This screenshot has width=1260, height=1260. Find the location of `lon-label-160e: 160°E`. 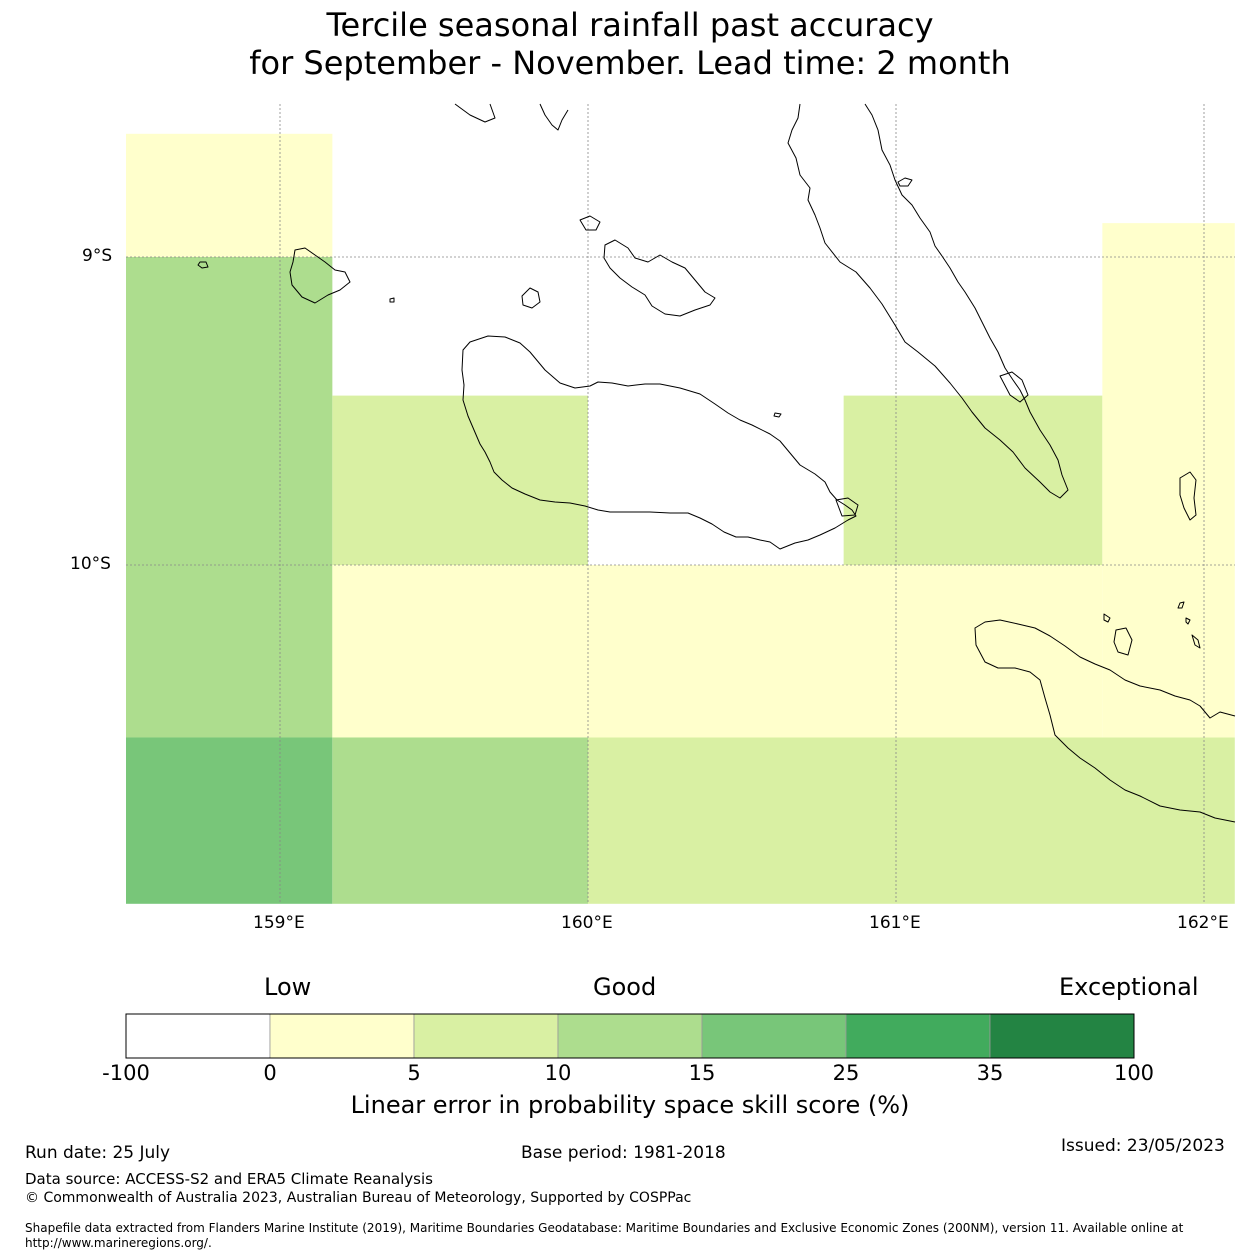

lon-label-160e: 160°E is located at coordinates (587, 923).